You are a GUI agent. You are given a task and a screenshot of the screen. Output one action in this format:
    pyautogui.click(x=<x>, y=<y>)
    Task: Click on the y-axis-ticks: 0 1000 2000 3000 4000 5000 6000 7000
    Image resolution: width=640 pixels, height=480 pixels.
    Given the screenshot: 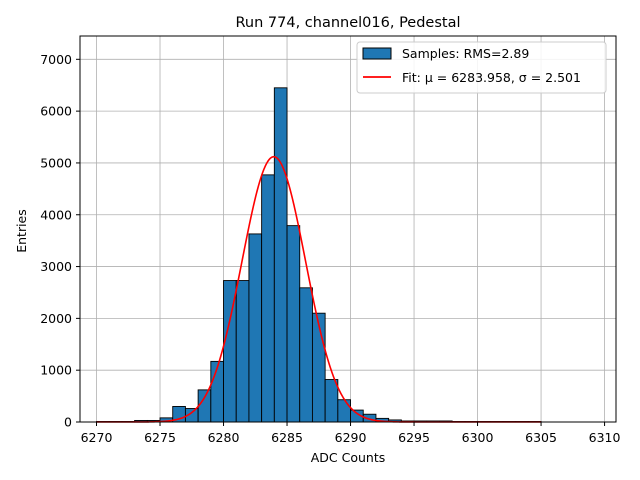 What is the action you would take?
    pyautogui.click(x=60, y=241)
    